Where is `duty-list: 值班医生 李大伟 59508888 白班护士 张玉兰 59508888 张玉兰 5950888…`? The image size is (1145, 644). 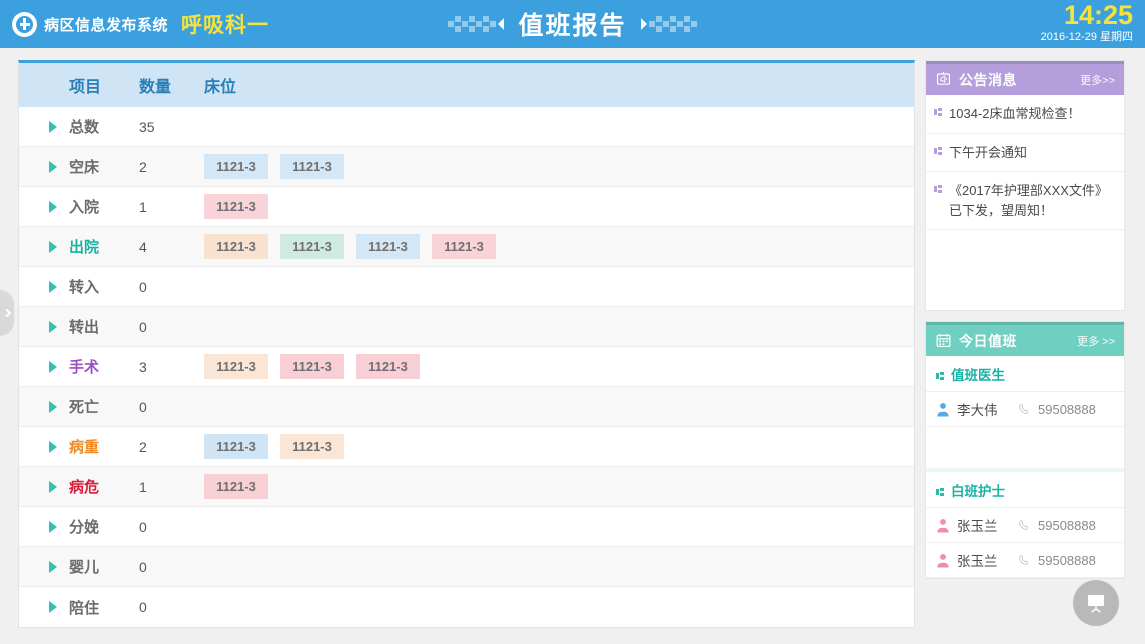
duty-list: 值班医生 李大伟 59508888 白班护士 张玉兰 59508888 张玉兰 5950888… is located at coordinates (1025, 467).